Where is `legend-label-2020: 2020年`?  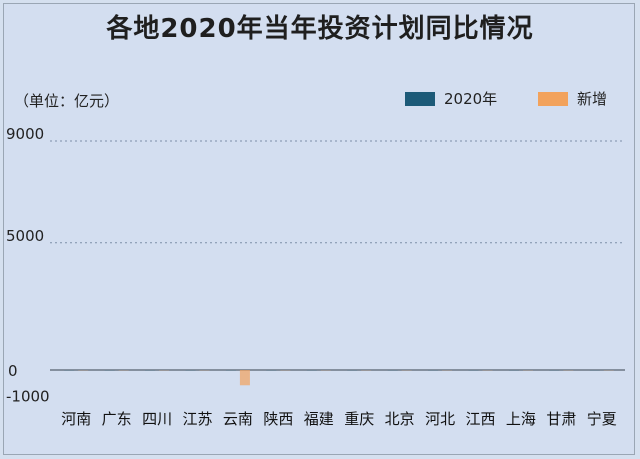
legend-label-2020: 2020年 is located at coordinates (471, 99).